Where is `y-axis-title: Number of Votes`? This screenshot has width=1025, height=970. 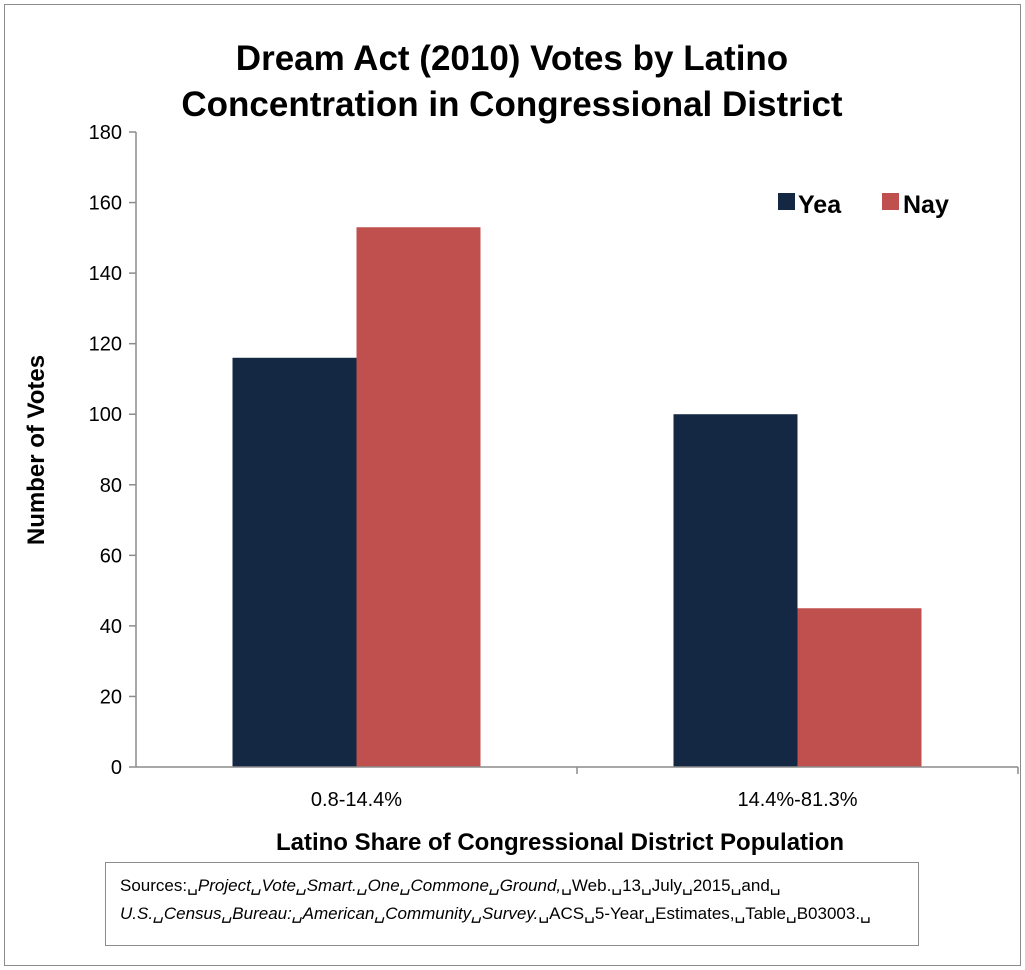
y-axis-title: Number of Votes is located at coordinates (36, 450).